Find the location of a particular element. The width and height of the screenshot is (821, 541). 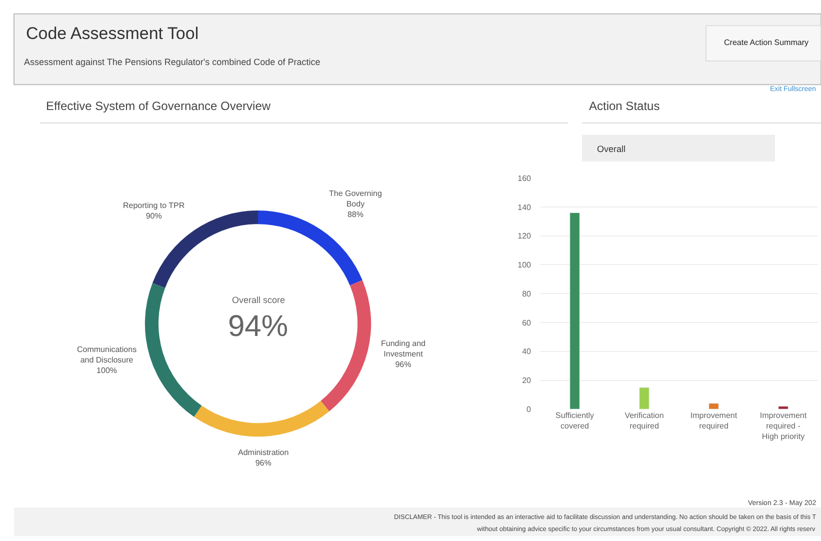

text: Create Action Summary is located at coordinates (766, 42).